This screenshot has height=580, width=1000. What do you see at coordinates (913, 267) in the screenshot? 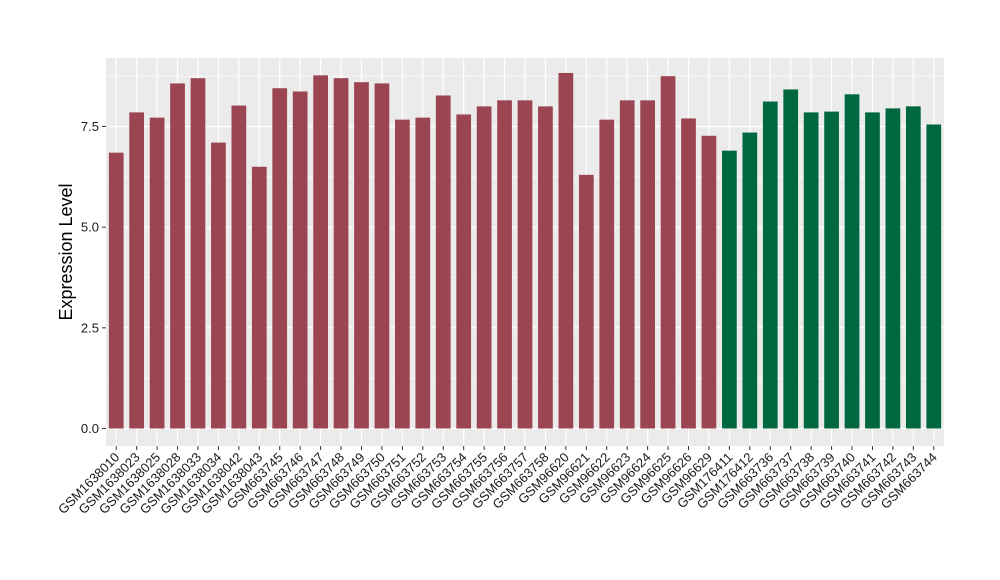
I see `bar-GSM663743` at bounding box center [913, 267].